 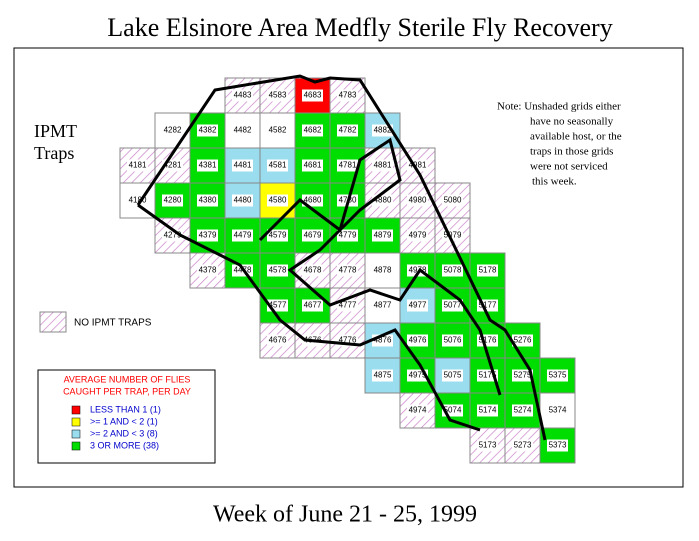 I want to click on grid-label: 4783, so click(x=348, y=95).